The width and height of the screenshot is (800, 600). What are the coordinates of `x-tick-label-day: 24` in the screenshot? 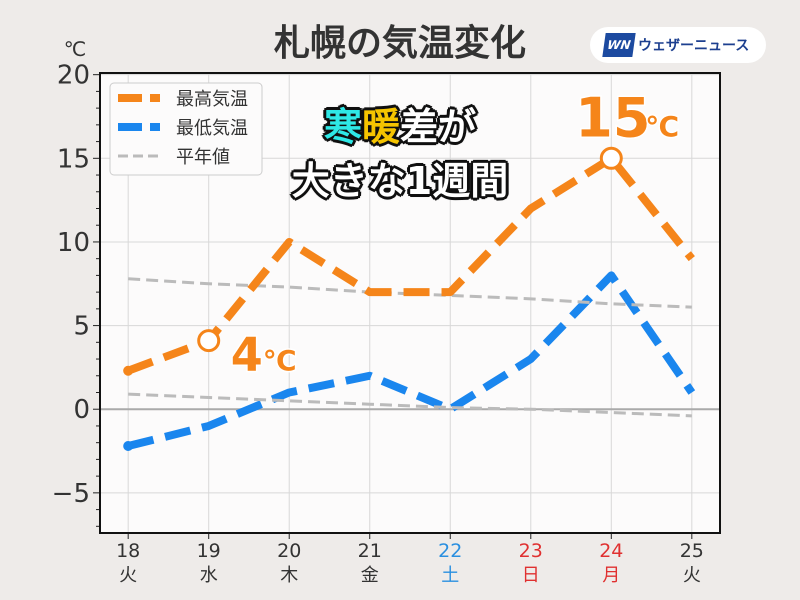 It's located at (611, 551).